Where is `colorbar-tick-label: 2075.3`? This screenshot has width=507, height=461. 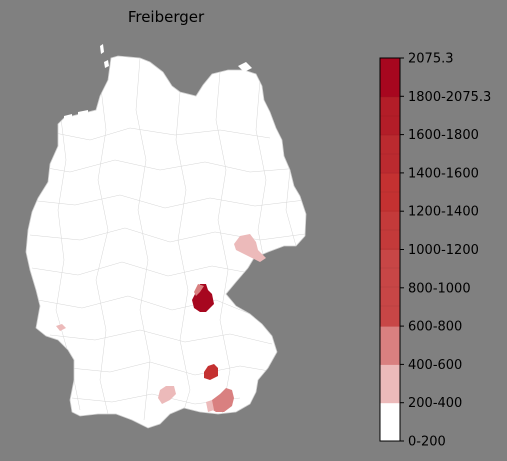 colorbar-tick-label: 2075.3 is located at coordinates (431, 59).